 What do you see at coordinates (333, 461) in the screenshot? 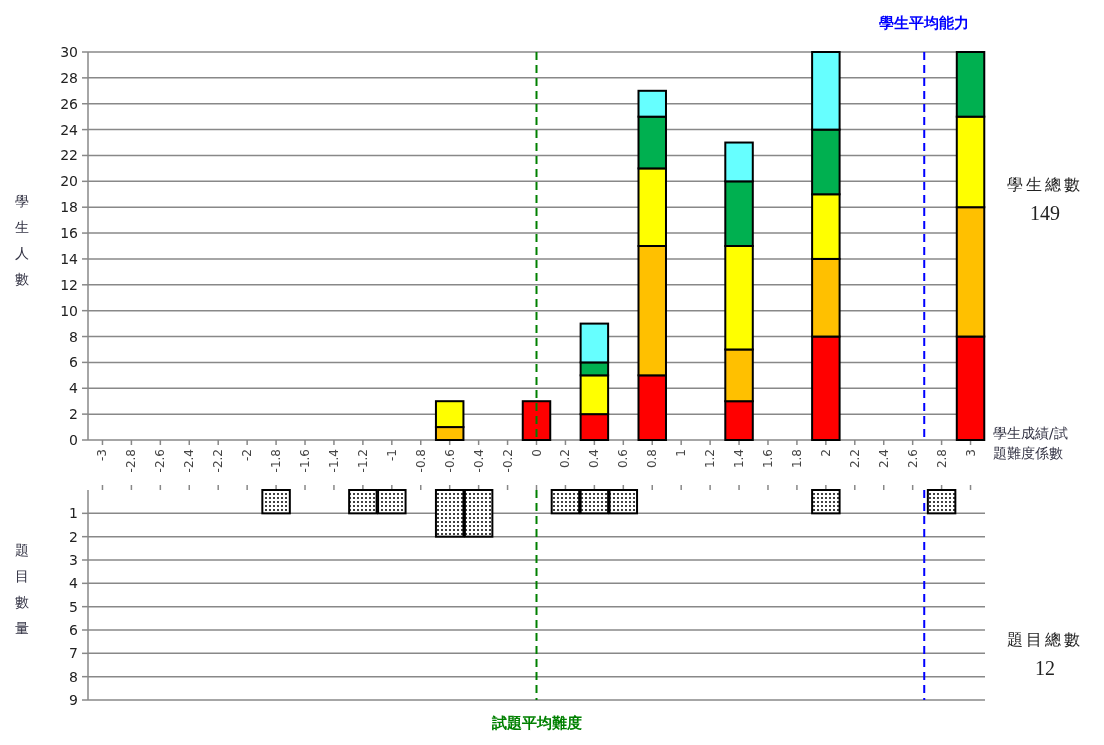
I see `x-tick-label: -1.4` at bounding box center [333, 461].